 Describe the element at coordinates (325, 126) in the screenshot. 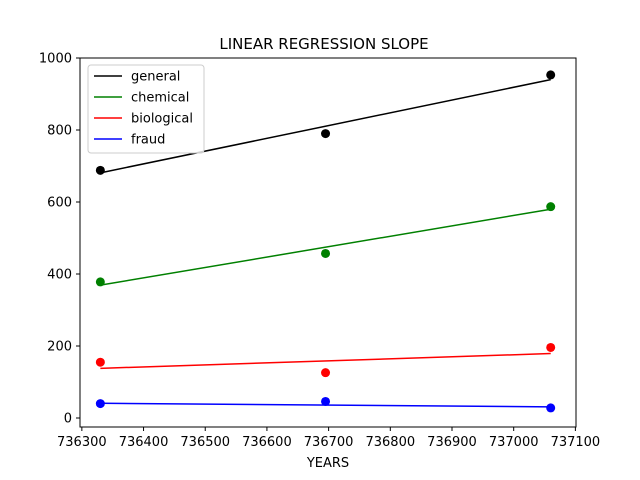

I see `fit-line-general` at that location.